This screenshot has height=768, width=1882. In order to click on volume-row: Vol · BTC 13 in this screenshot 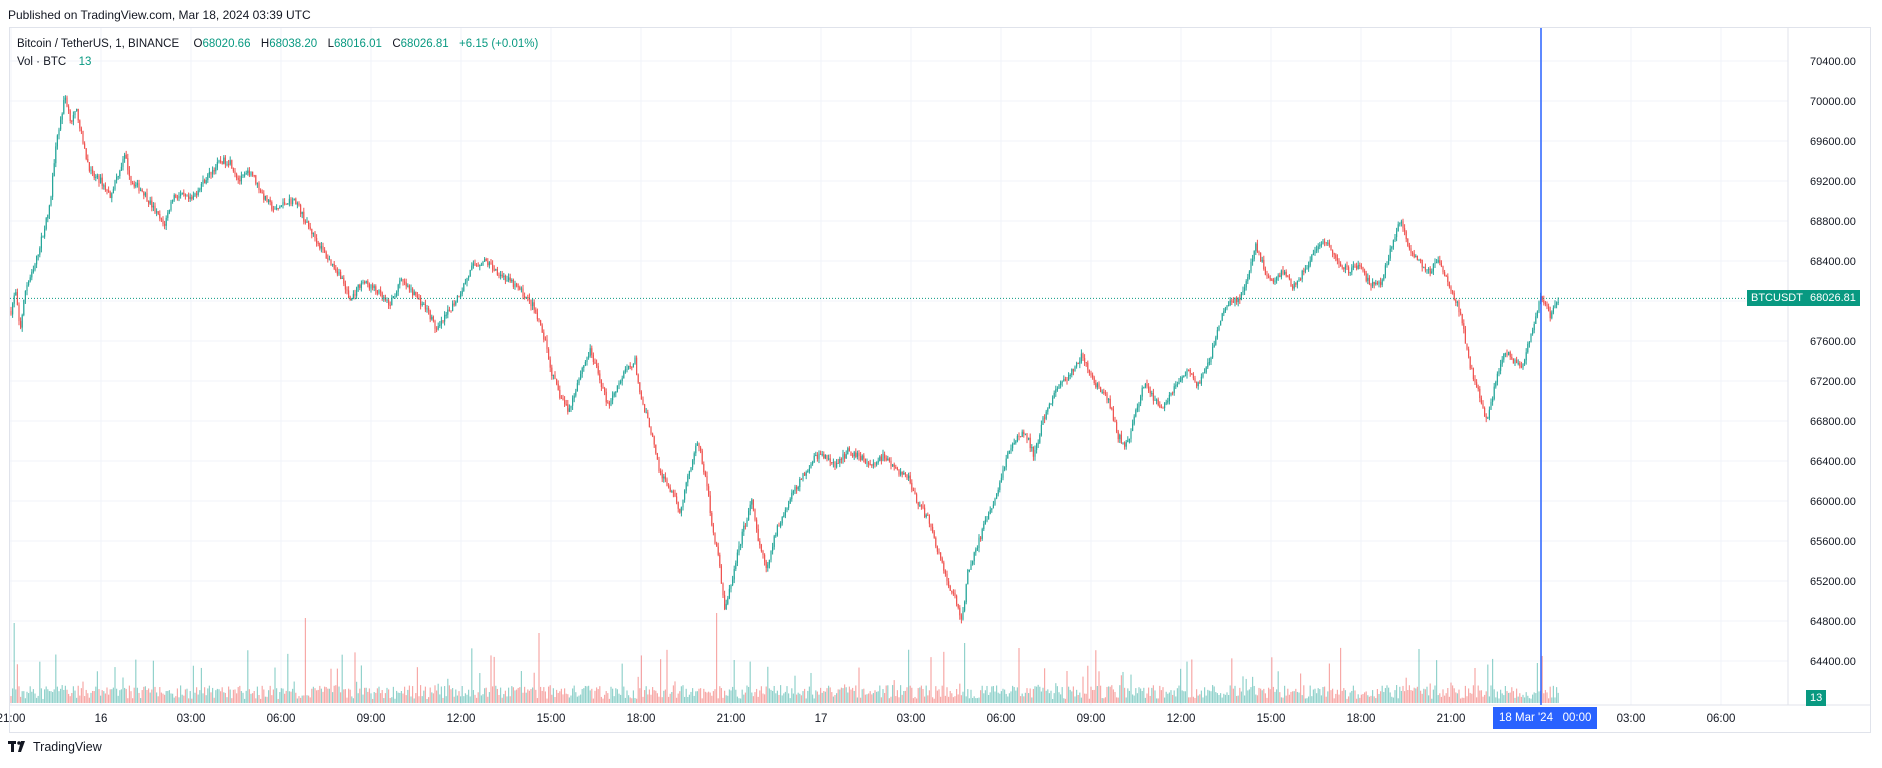, I will do `click(277, 62)`.